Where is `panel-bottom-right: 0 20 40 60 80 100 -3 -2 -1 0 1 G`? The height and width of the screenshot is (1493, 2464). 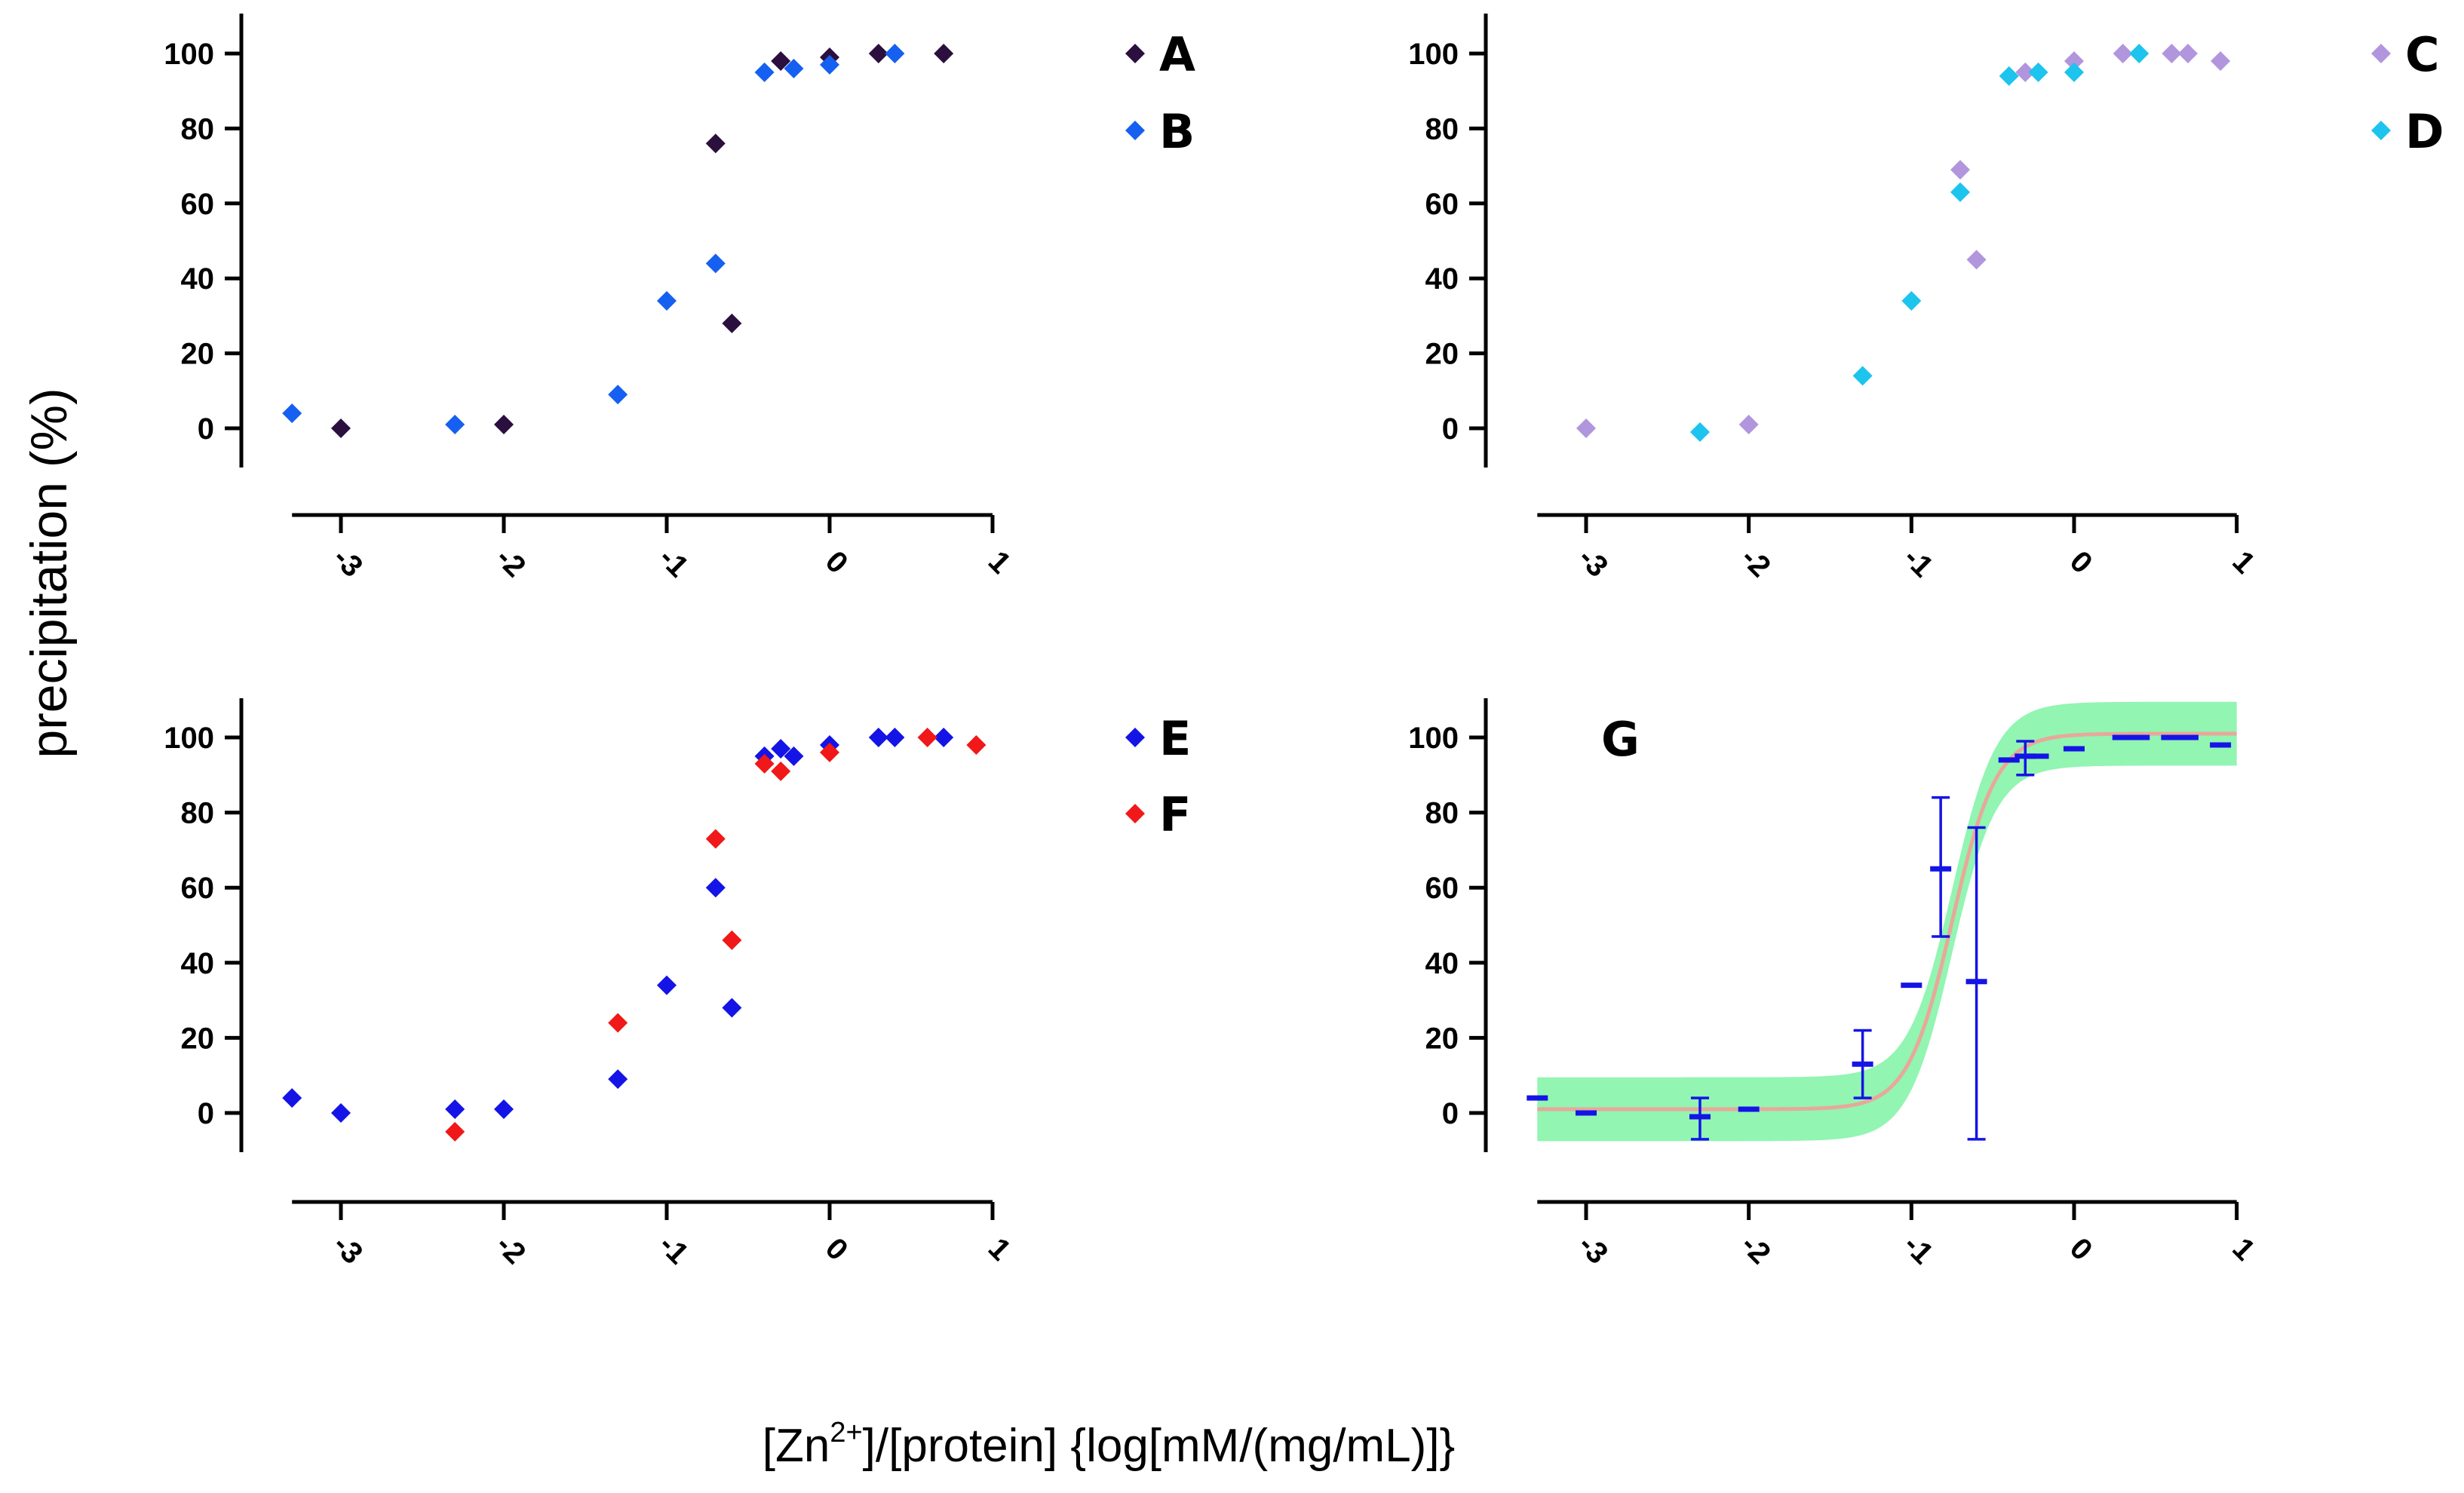
panel-bottom-right: 0 20 40 60 80 100 -3 -2 -1 0 1 G is located at coordinates (1835, 985).